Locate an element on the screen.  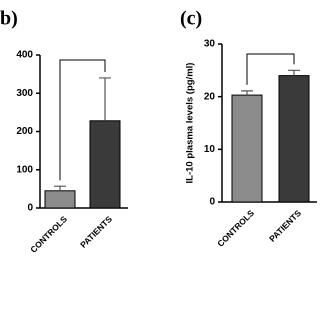
panel-label: (c) is located at coordinates (191, 19).